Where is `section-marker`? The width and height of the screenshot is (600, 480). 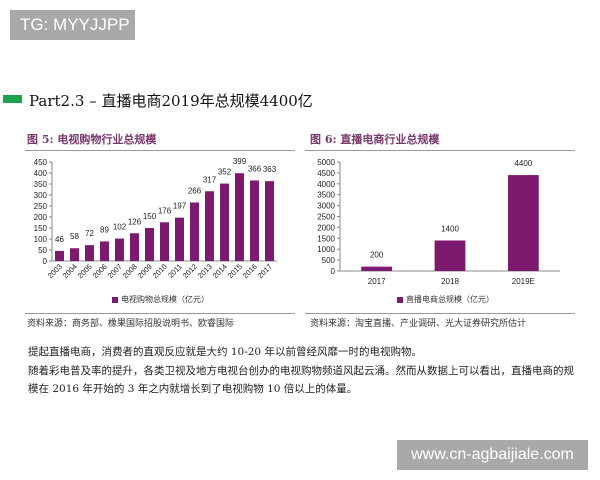 section-marker is located at coordinates (12, 99).